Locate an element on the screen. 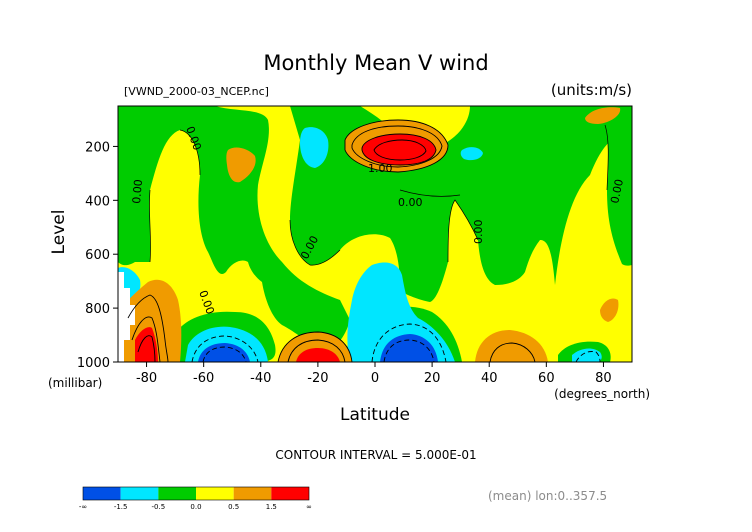 The image size is (752, 532). green-region-left is located at coordinates (234, 229).